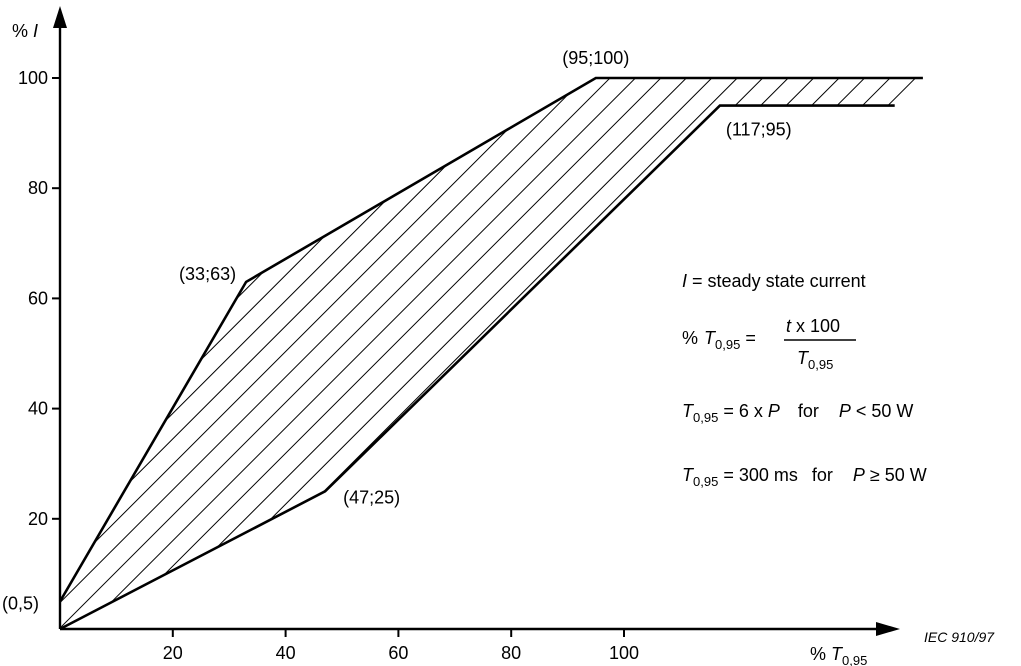 This screenshot has width=1021, height=666. Describe the element at coordinates (804, 477) in the screenshot. I see `legend-line-high-power: T0,95 = 300 ms for P ≥ 50 W` at that location.